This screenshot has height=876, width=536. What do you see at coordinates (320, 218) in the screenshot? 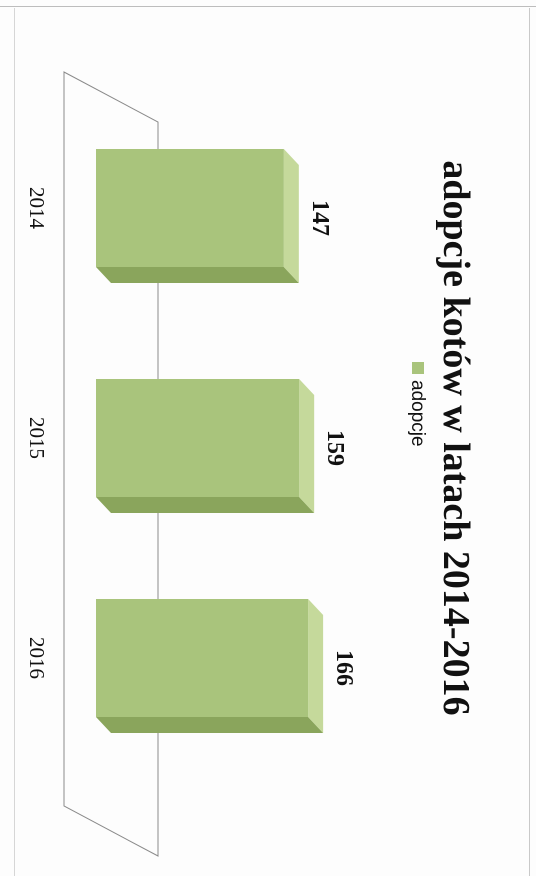
I see `value-label-2014: 147` at bounding box center [320, 218].